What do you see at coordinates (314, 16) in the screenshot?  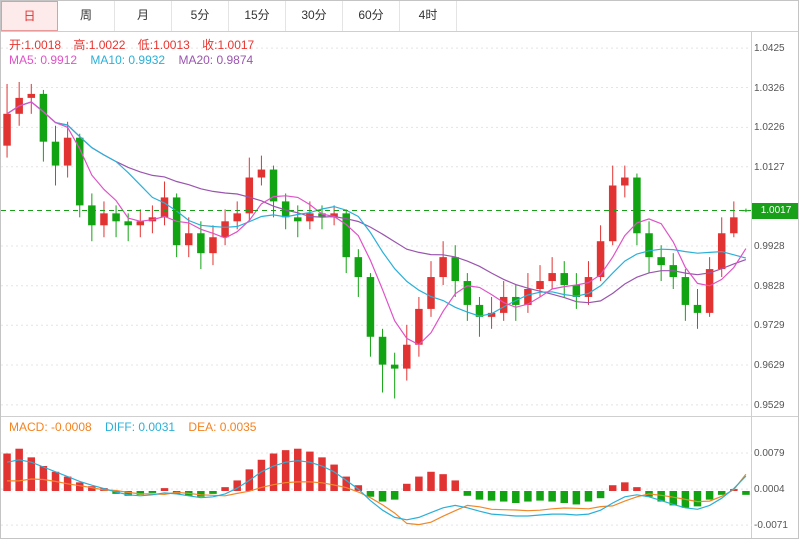 I see `tab-m30: 30分` at bounding box center [314, 16].